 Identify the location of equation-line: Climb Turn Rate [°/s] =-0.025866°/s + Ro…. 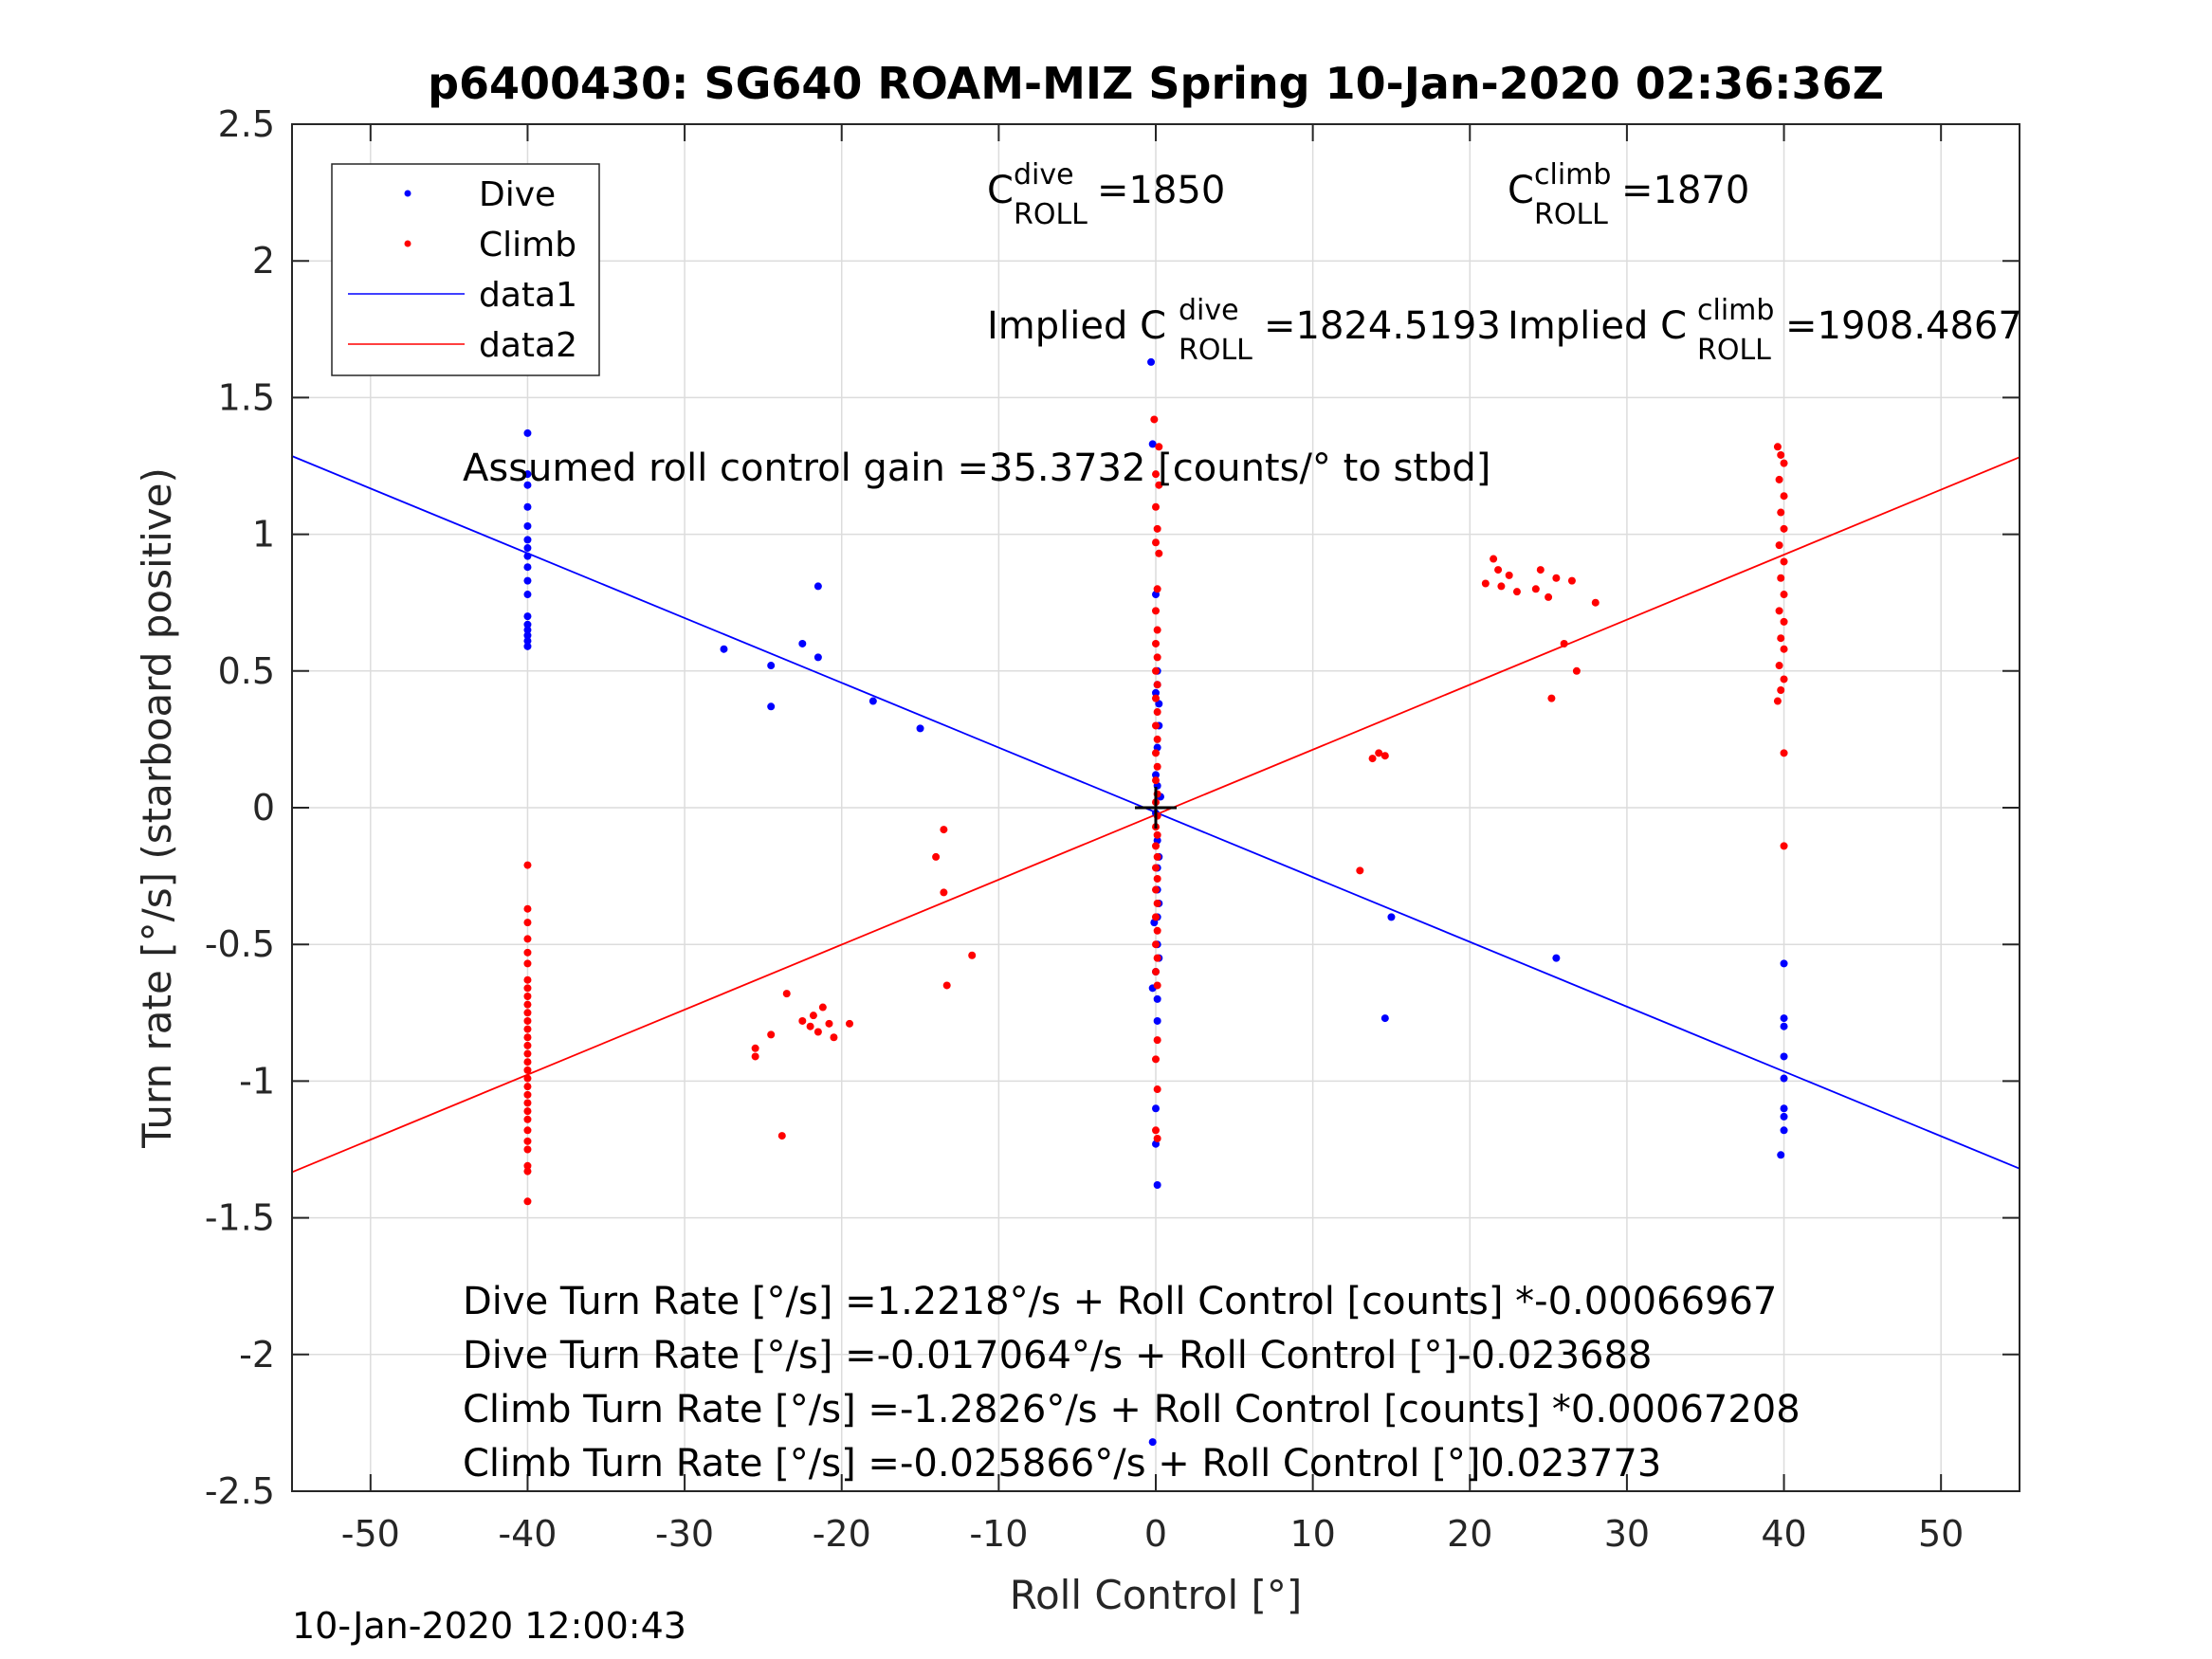
(1062, 1464).